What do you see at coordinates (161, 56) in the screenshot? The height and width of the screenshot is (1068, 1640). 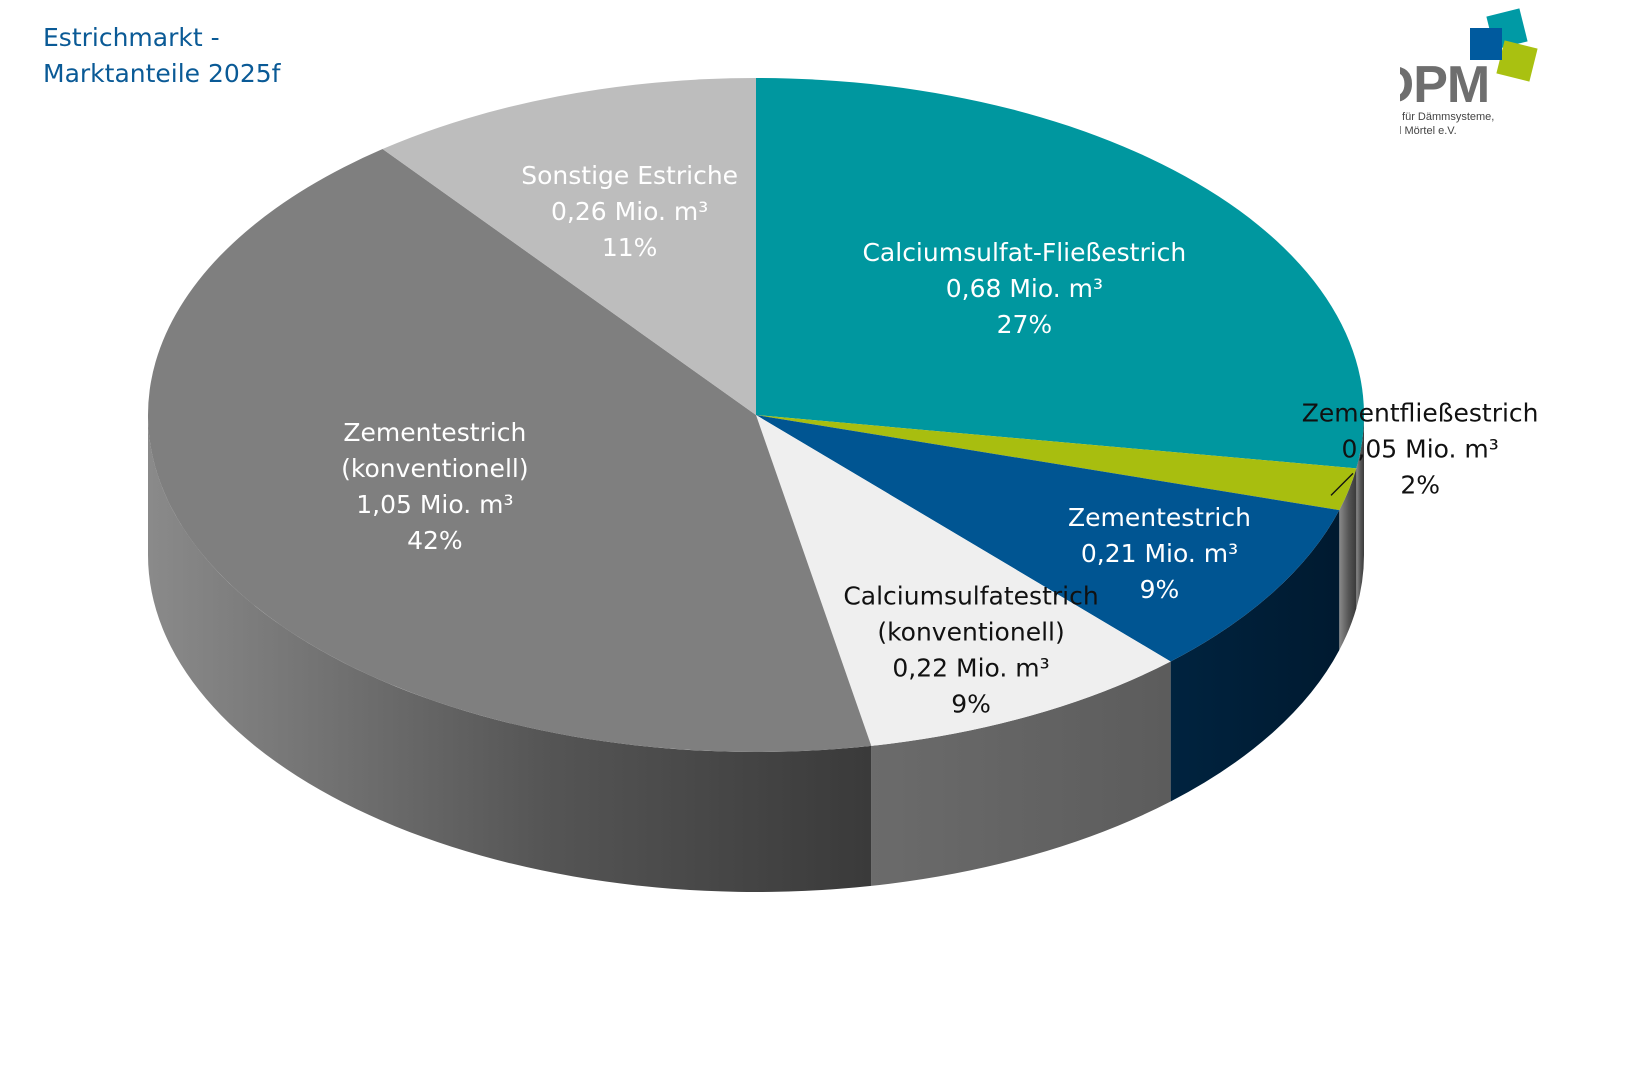 I see `chart-title: Estrichmarkt - Marktanteile 2025f` at bounding box center [161, 56].